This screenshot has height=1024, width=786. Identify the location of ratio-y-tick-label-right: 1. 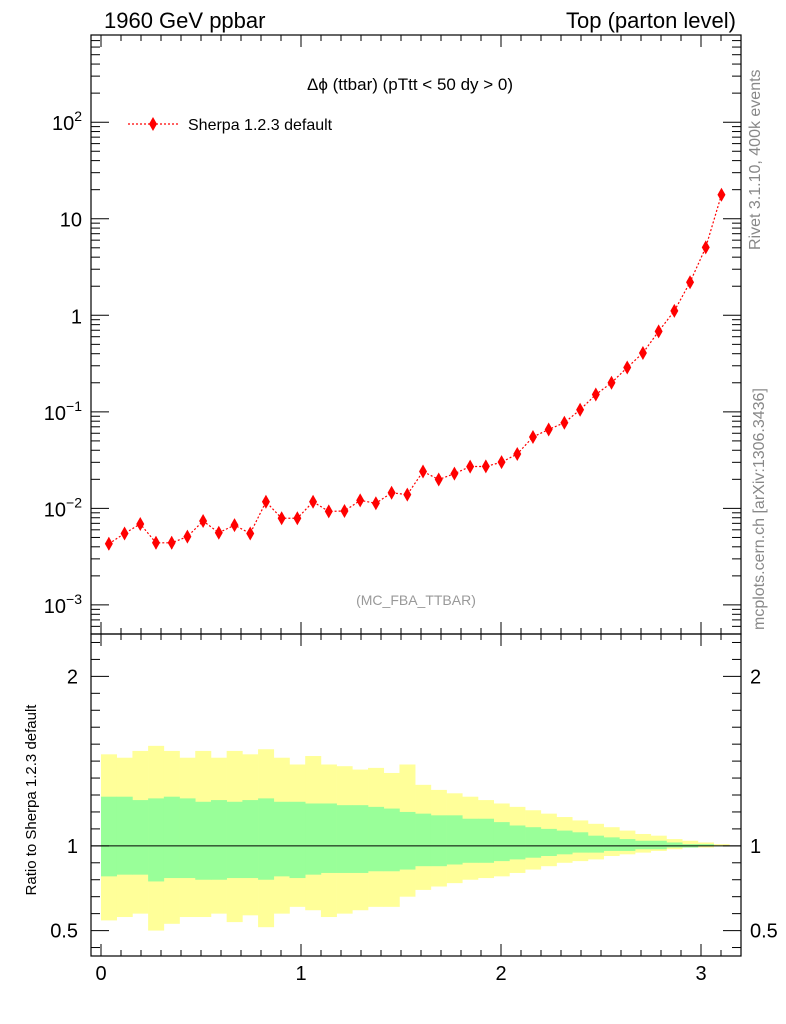
(755, 847).